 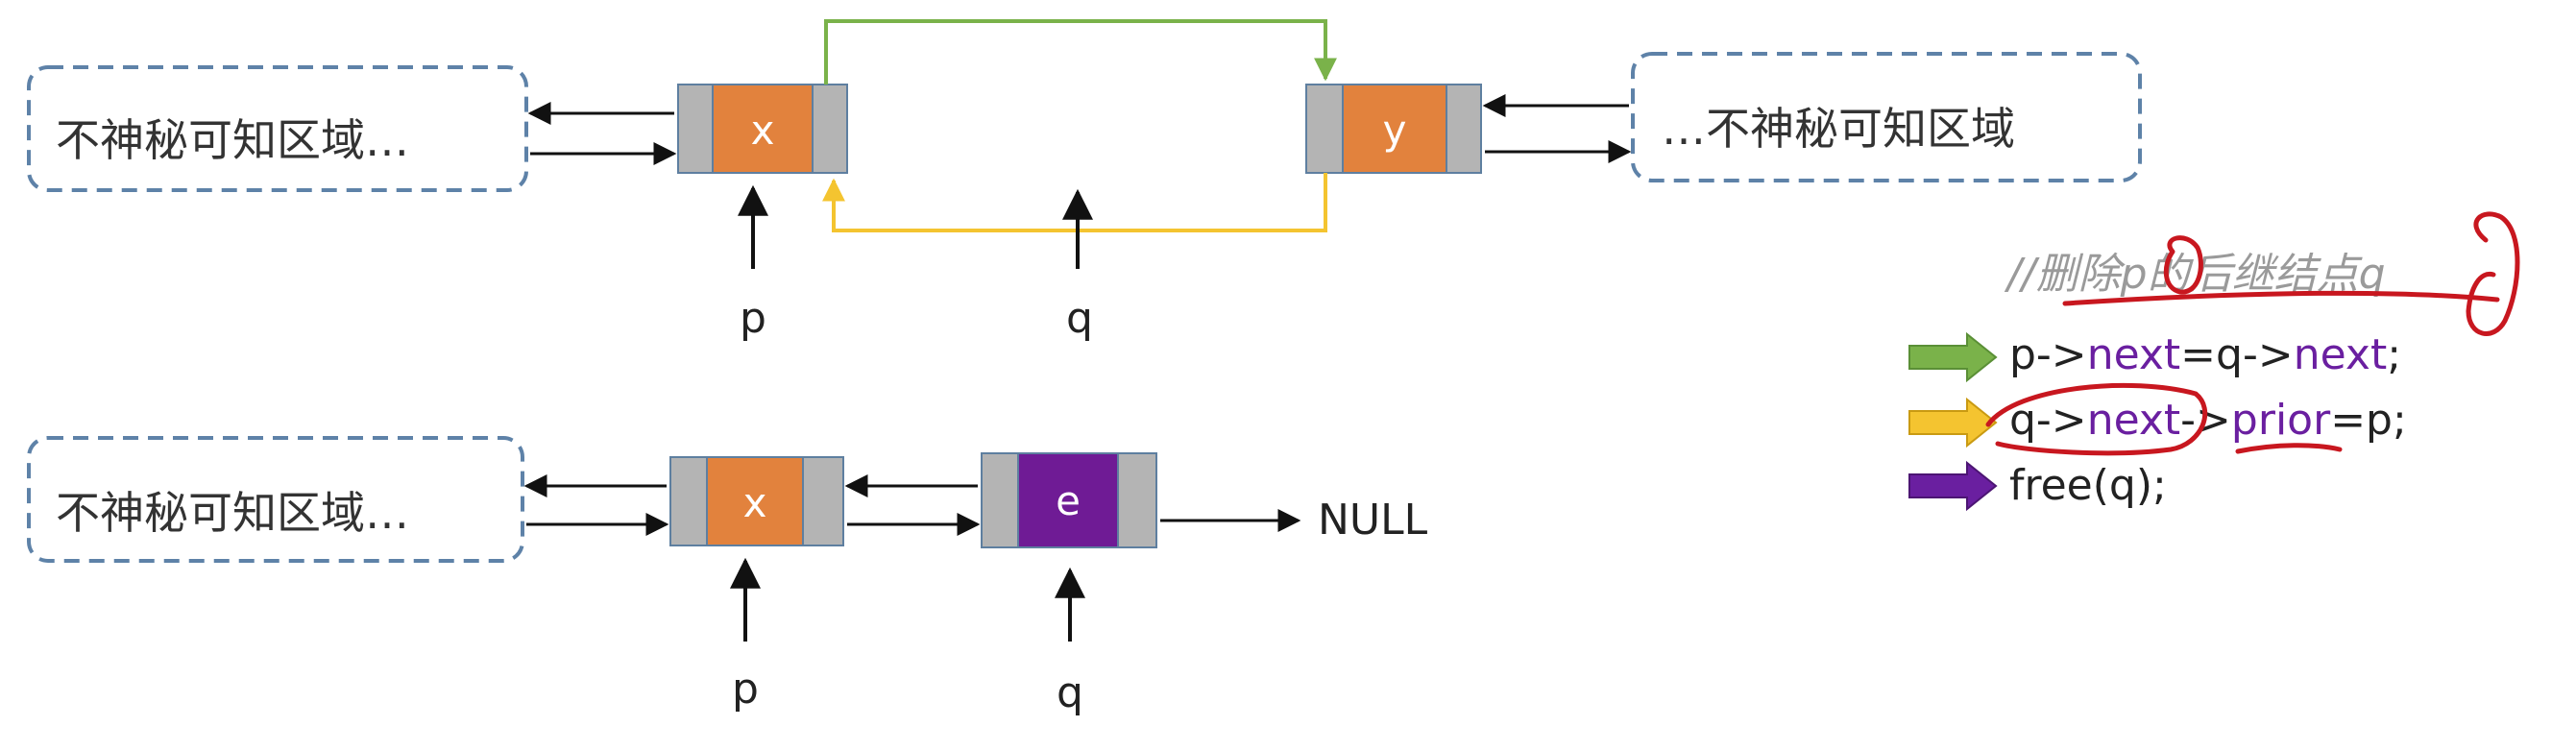 I want to click on top-left-region, so click(x=277, y=128).